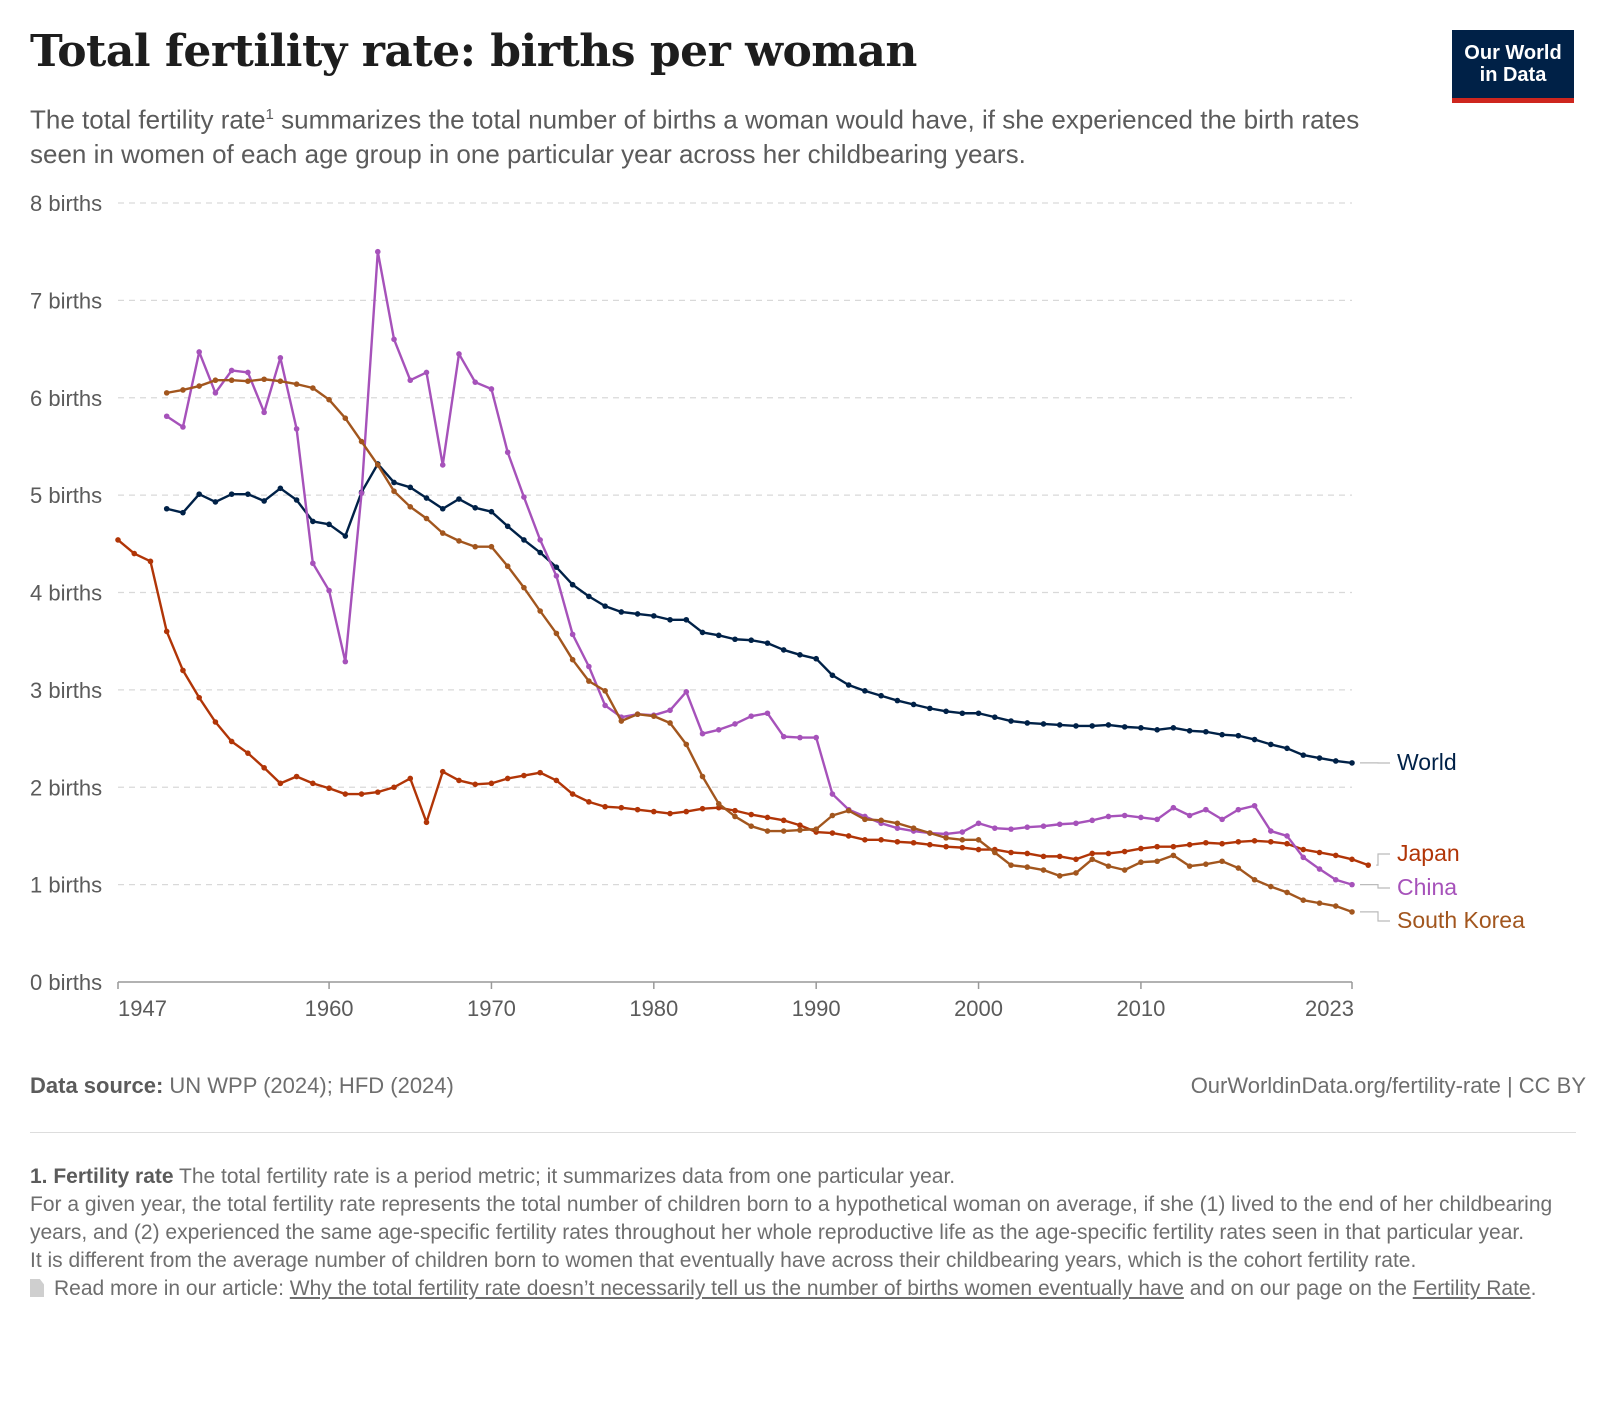 Image resolution: width=1600 pixels, height=1414 pixels. What do you see at coordinates (308, 1085) in the screenshot?
I see `data-source-text: UN WPP (2024); HFD (2024)` at bounding box center [308, 1085].